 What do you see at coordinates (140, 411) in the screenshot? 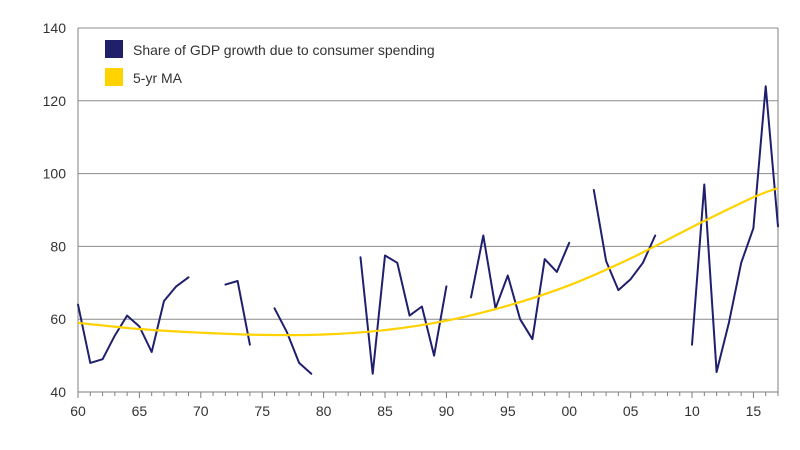
I see `x-tick-label-65: 65` at bounding box center [140, 411].